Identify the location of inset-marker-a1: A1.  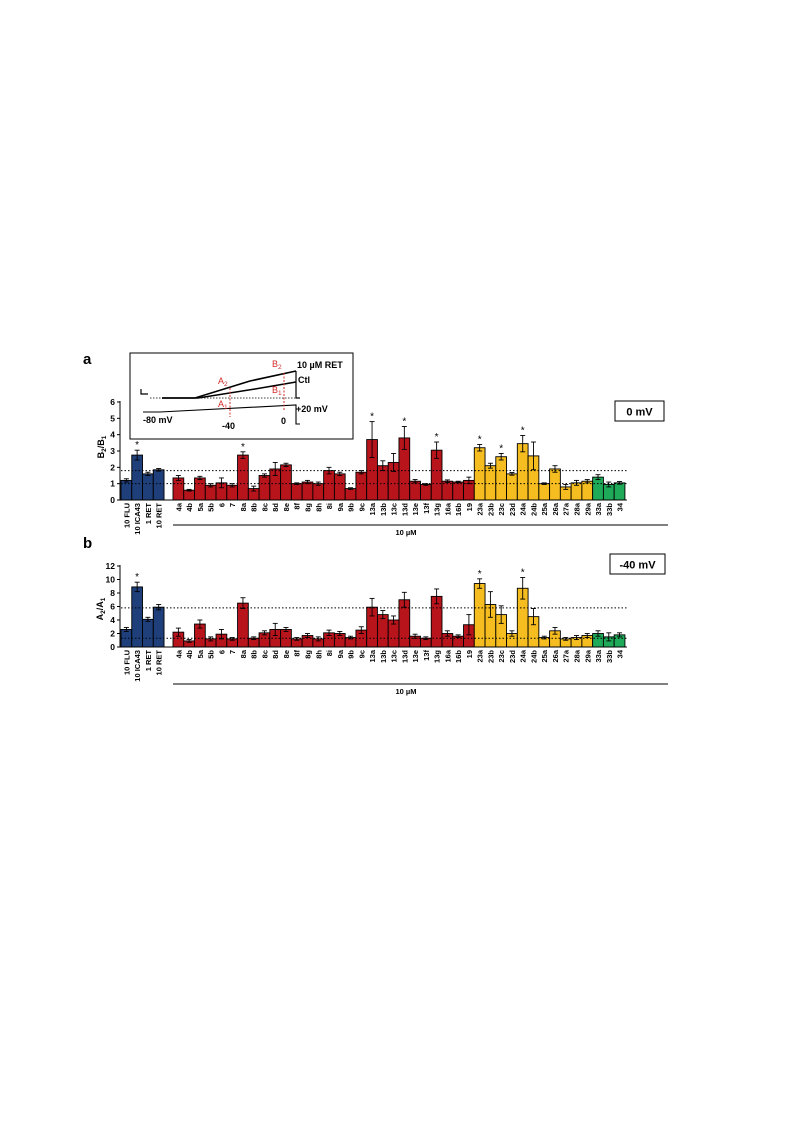
(223, 405).